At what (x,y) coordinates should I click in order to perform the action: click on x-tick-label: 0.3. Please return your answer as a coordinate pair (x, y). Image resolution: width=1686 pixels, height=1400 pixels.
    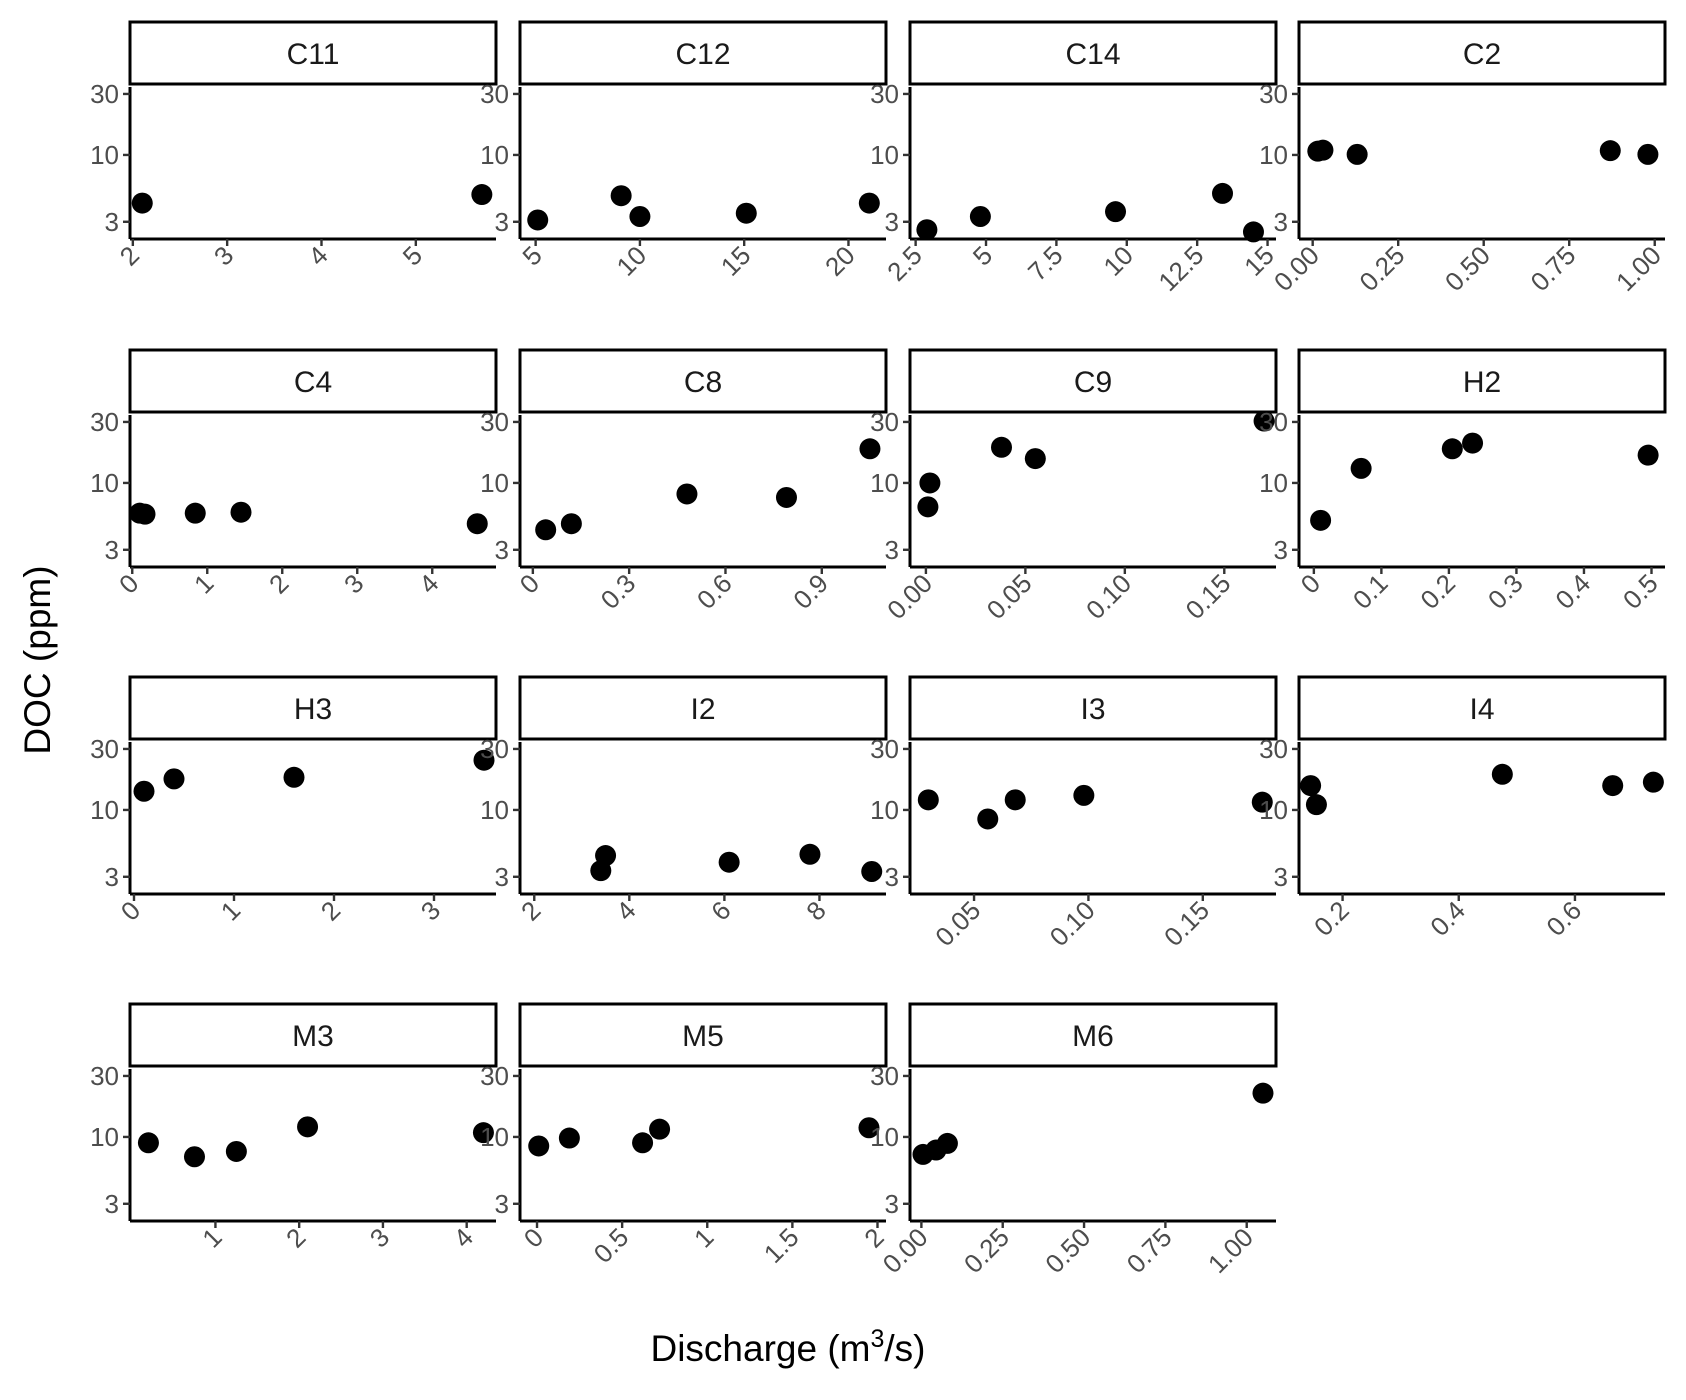
    Looking at the image, I should click on (1505, 591).